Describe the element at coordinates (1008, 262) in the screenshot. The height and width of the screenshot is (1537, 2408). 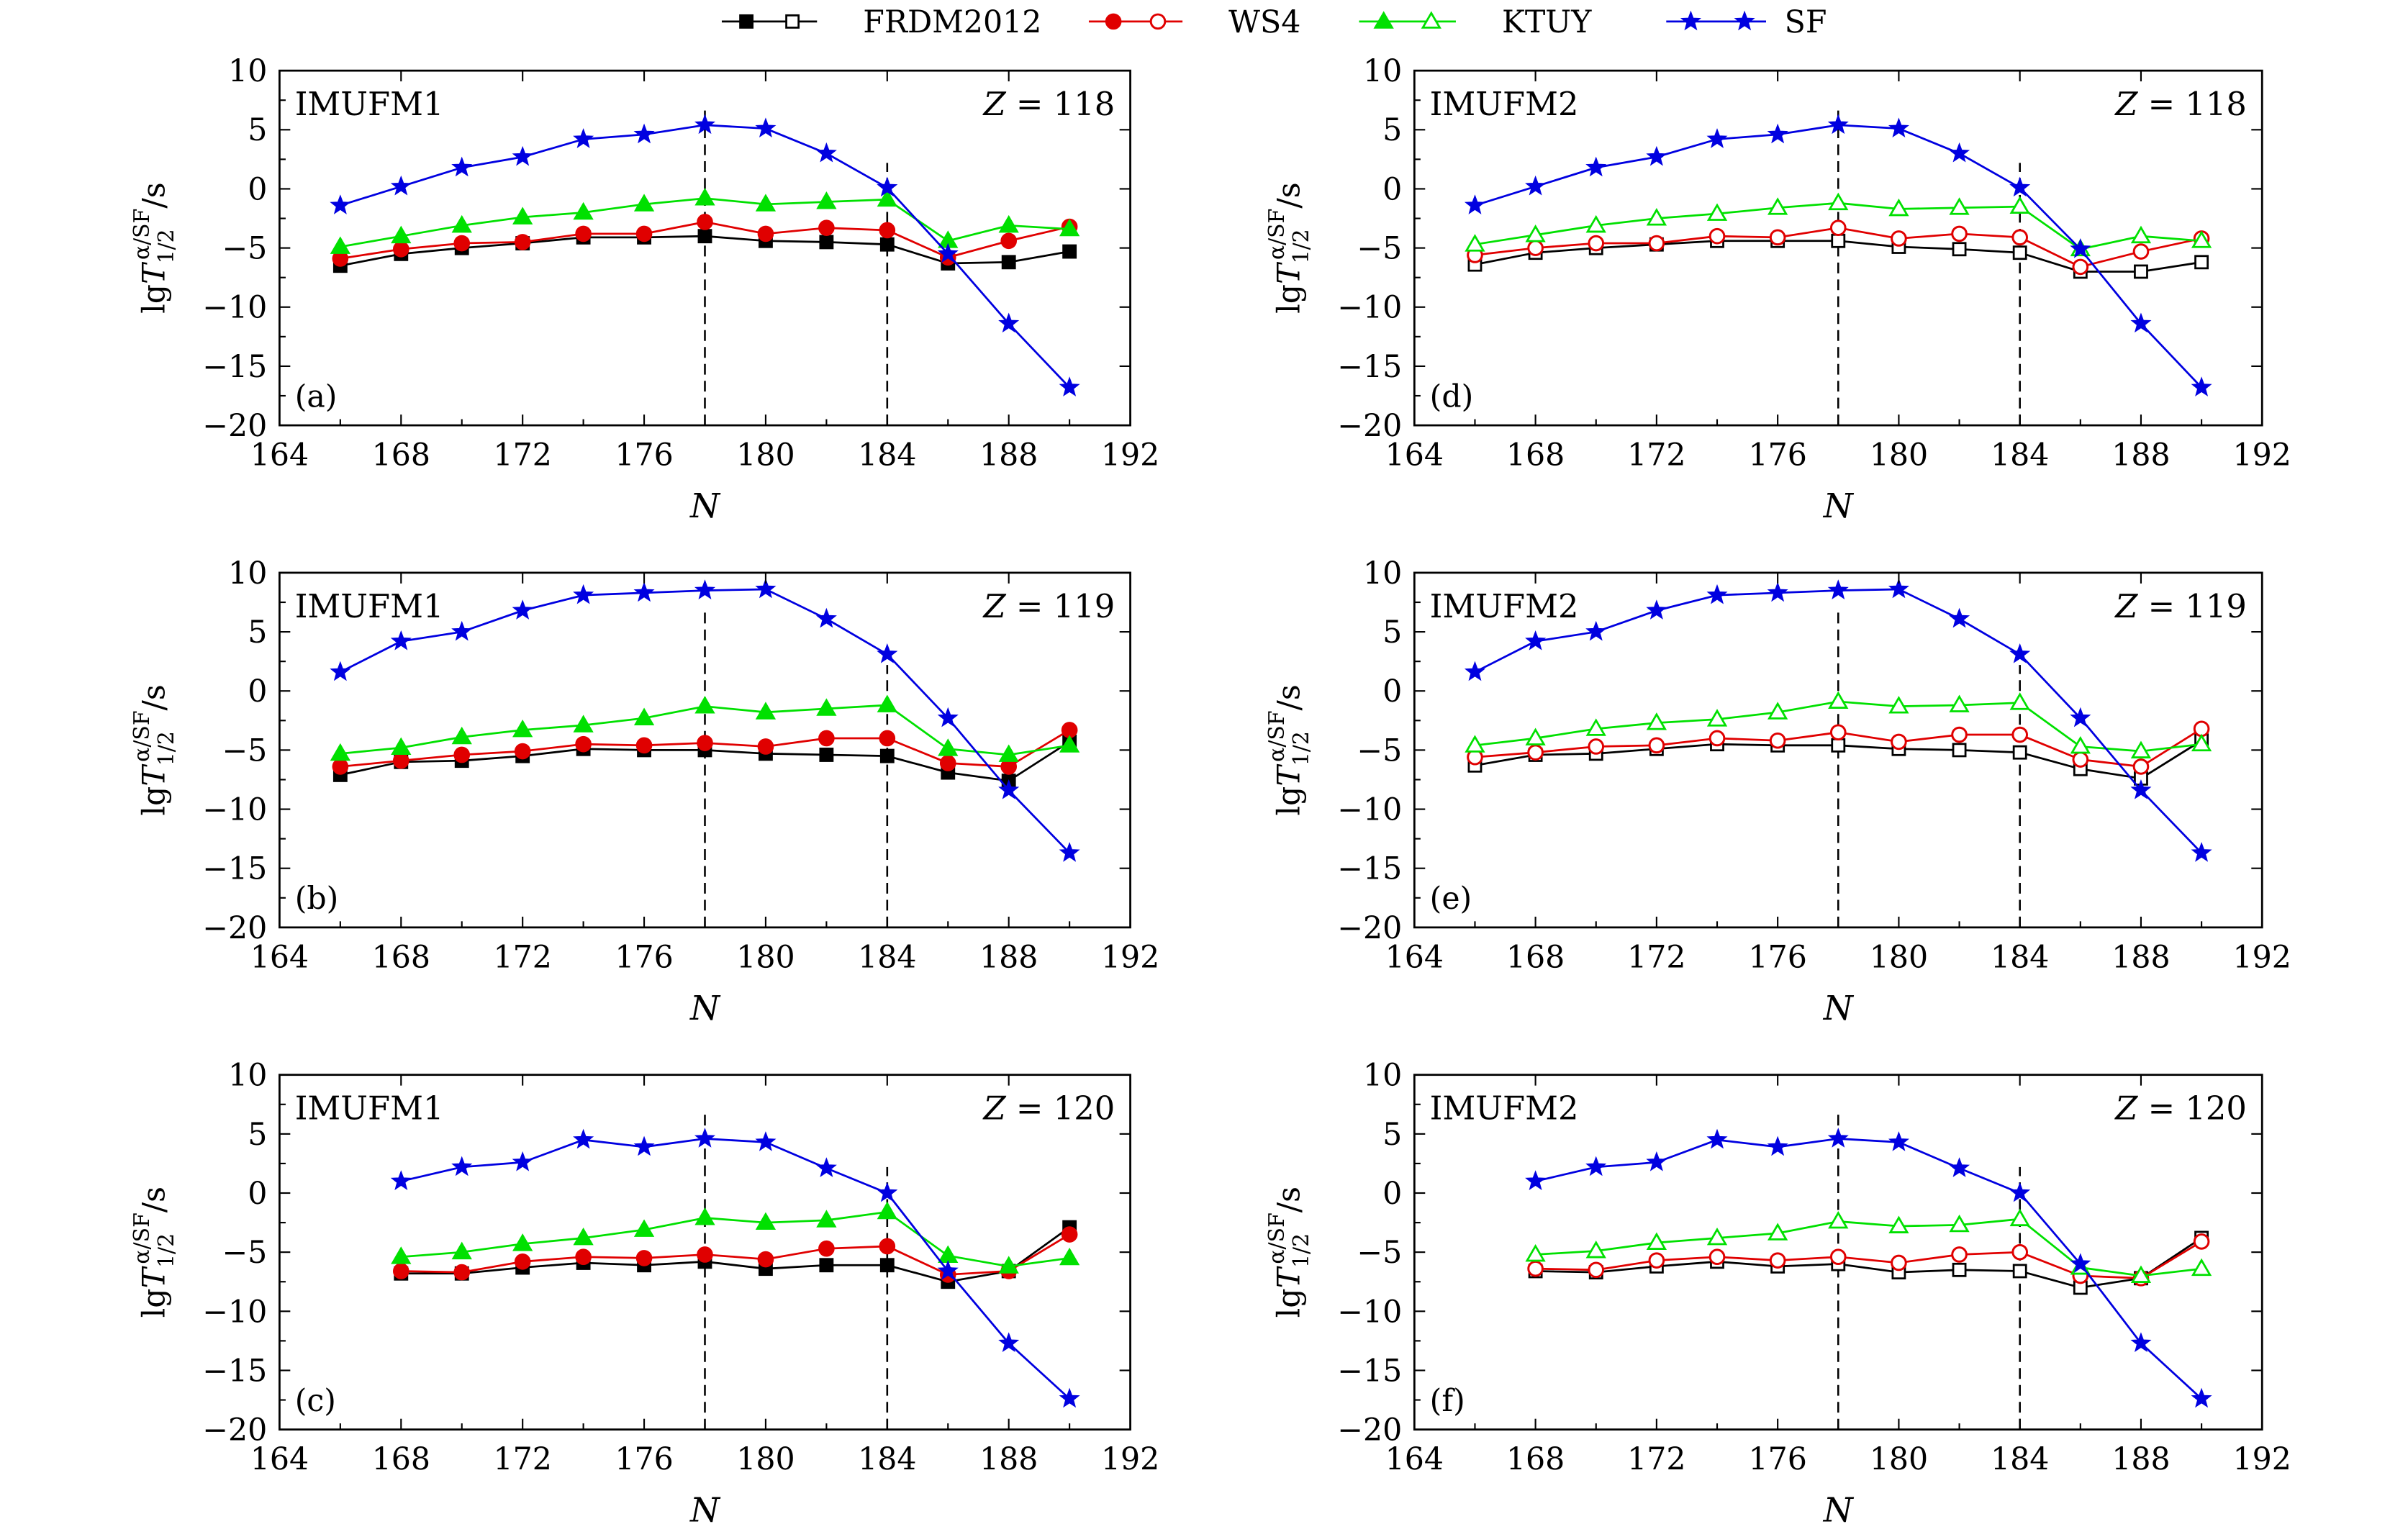
I see `point-frdm2012-n188` at that location.